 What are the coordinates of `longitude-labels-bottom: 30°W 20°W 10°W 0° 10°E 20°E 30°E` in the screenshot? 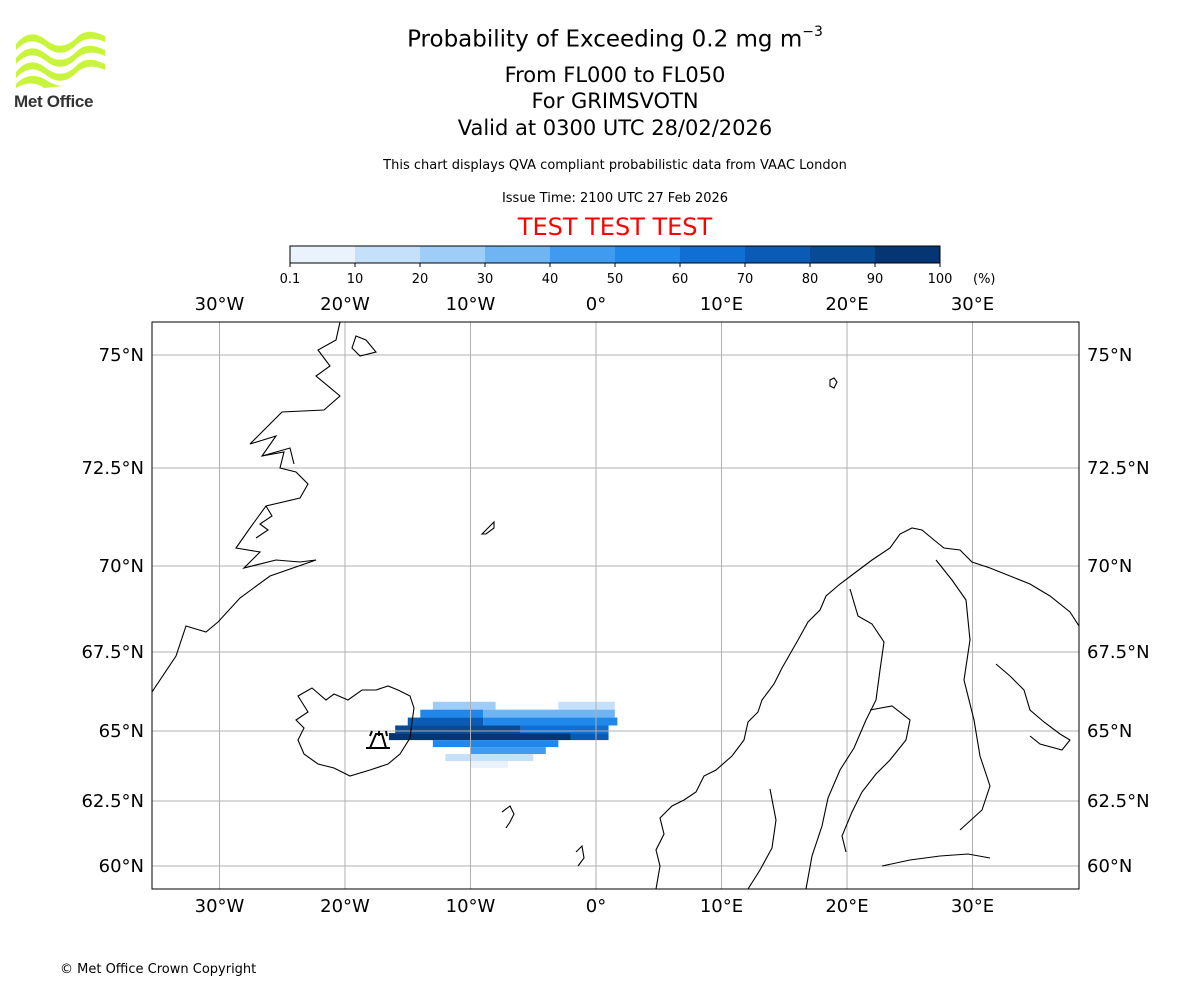 It's located at (594, 906).